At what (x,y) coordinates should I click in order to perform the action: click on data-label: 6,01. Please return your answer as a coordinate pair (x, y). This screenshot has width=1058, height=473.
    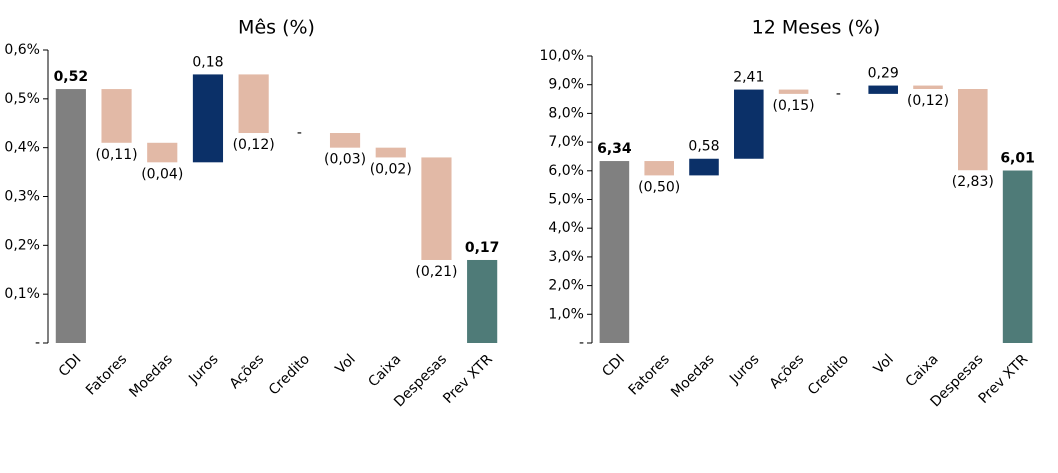
    Looking at the image, I should click on (1017, 159).